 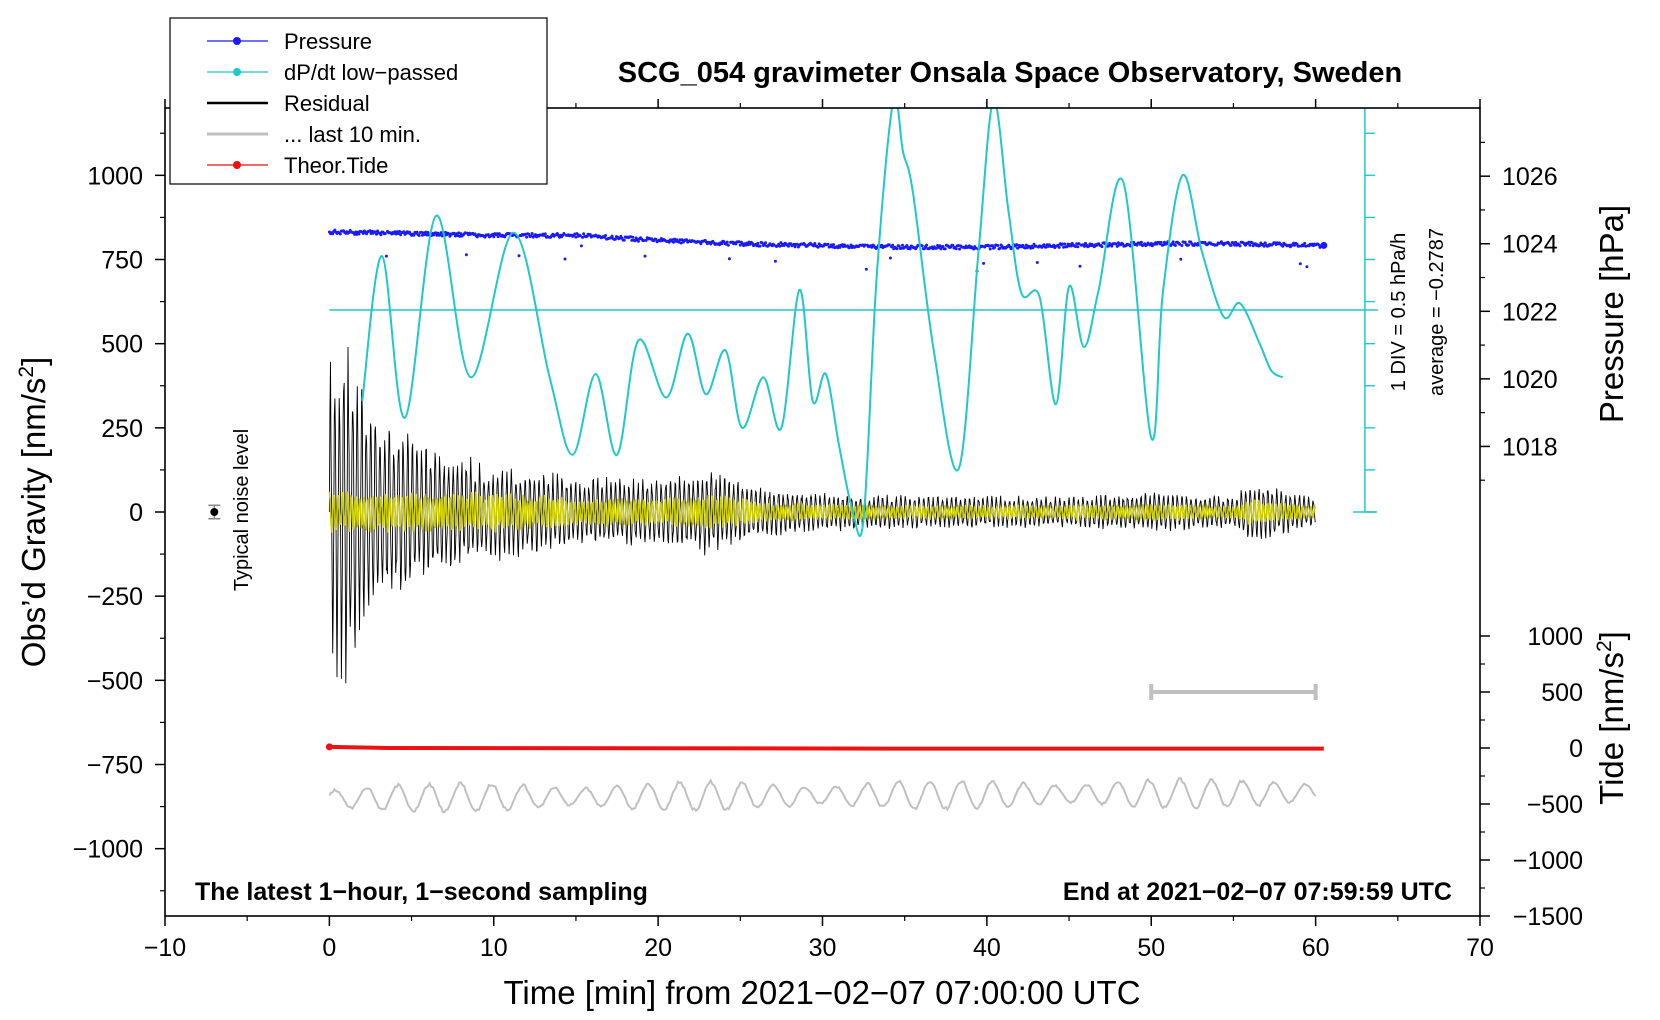 I want to click on pressure-end-marker, so click(x=1324, y=245).